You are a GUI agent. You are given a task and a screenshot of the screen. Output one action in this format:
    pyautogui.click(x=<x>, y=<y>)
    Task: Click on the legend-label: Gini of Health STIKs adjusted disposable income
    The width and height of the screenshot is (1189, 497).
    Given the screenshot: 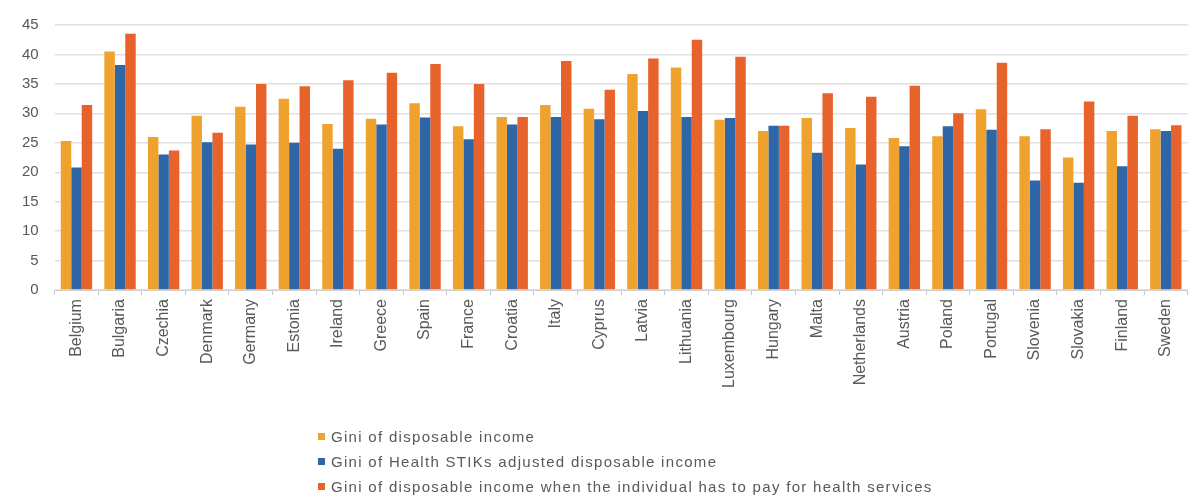 What is the action you would take?
    pyautogui.click(x=524, y=461)
    